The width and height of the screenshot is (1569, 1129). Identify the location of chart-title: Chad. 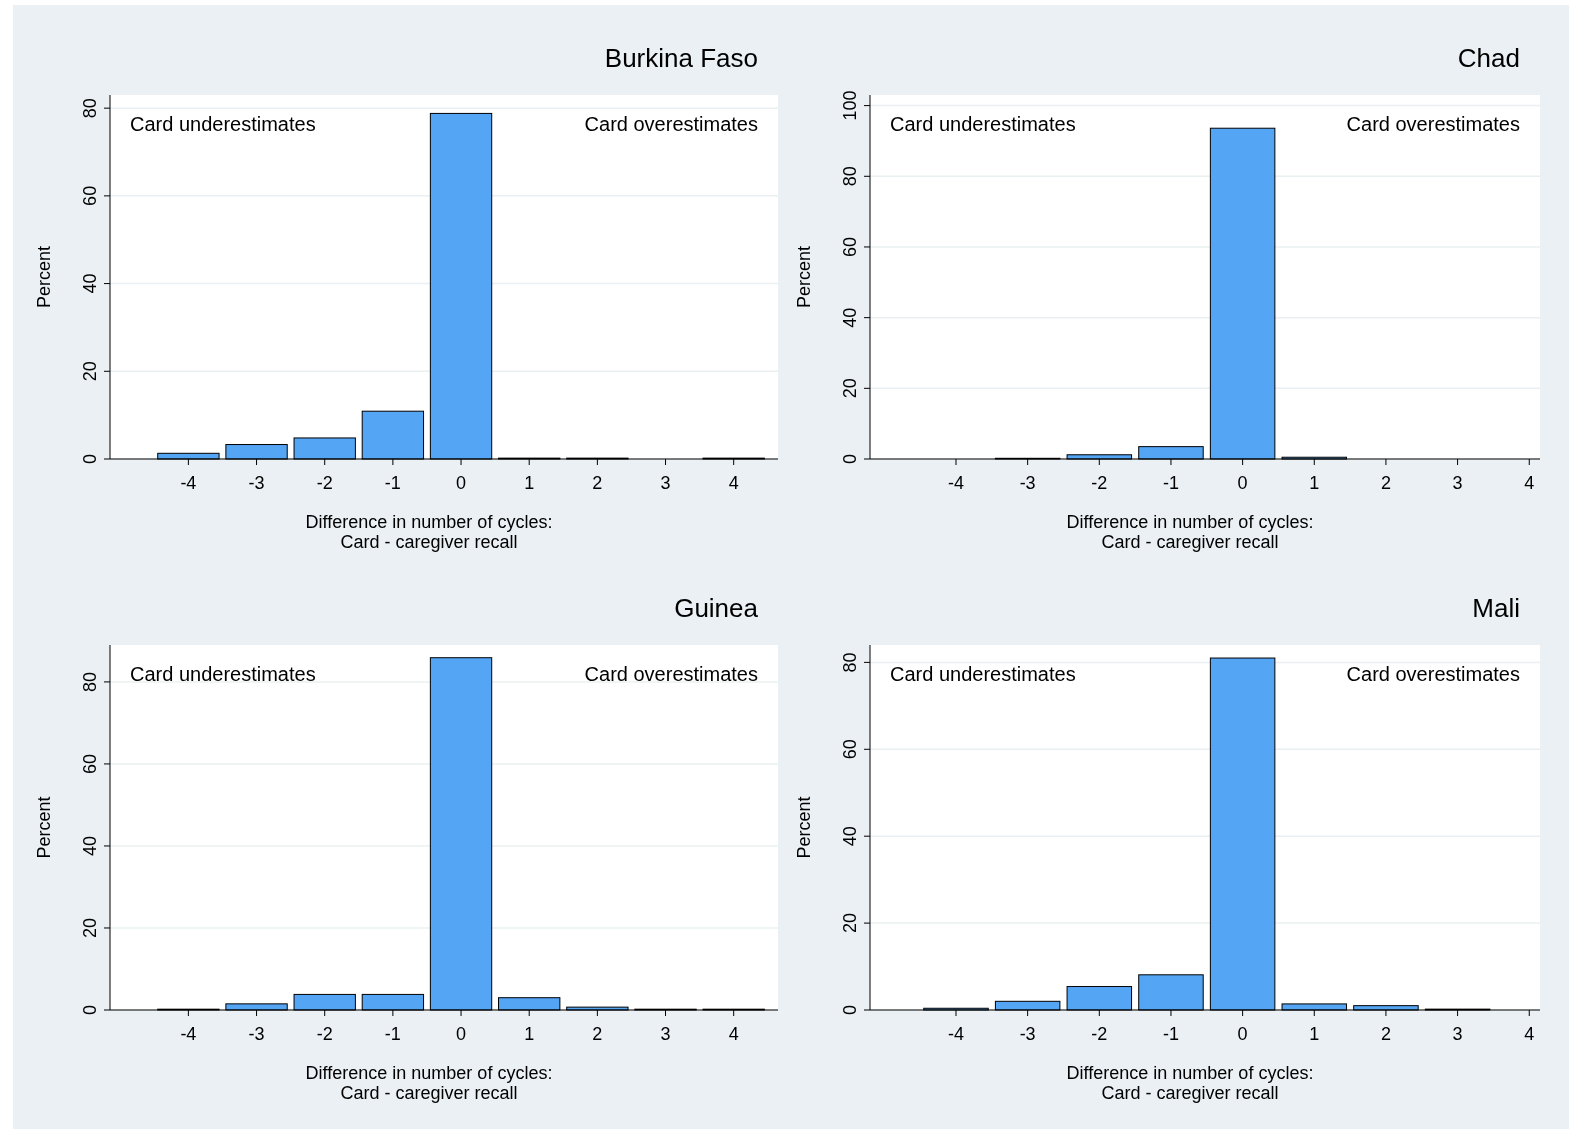
(1488, 58).